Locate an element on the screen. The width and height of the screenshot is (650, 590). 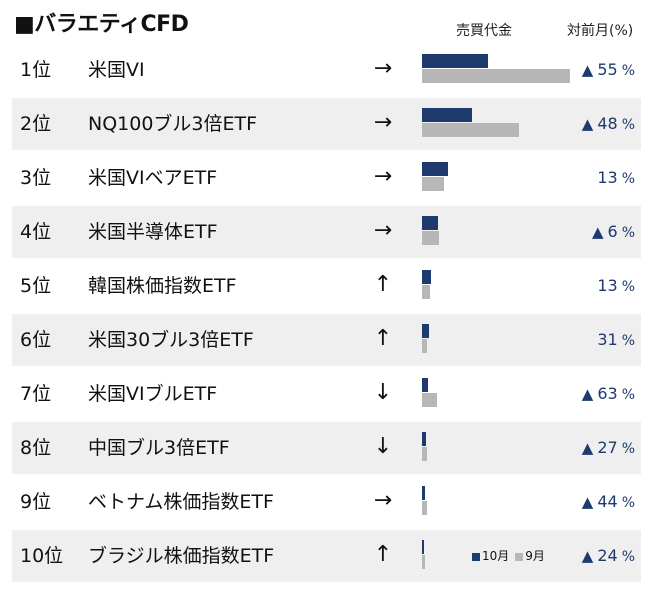
table-row: 7位 米国VIブルETF ↓ ▲ 63% is located at coordinates (326, 394).